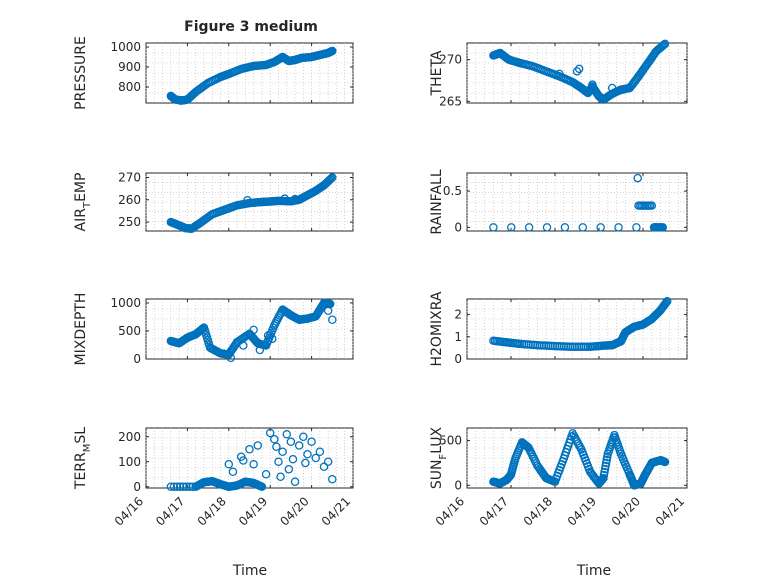 The width and height of the screenshot is (778, 583). What do you see at coordinates (129, 87) in the screenshot?
I see `y-tick-label: 800` at bounding box center [129, 87].